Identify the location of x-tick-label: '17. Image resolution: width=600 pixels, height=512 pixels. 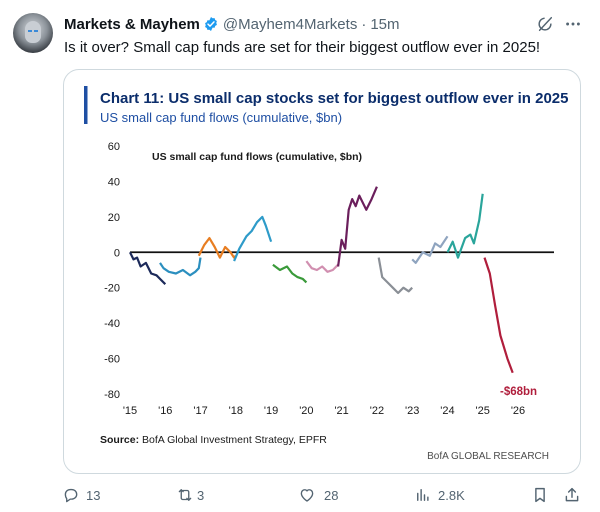
(200, 411).